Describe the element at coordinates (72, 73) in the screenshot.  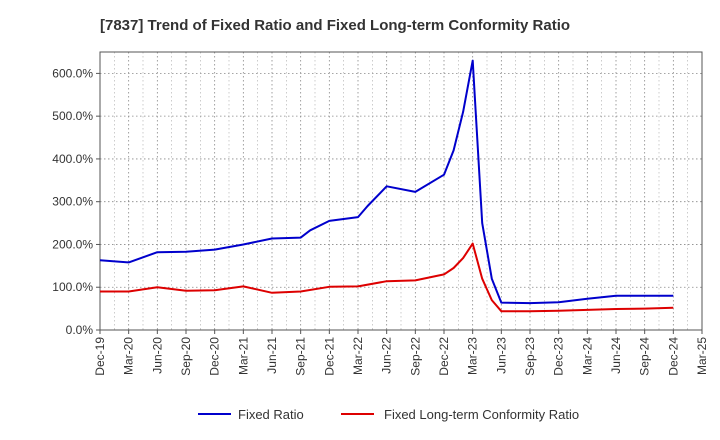
I see `y-tick-label: 600.0%` at that location.